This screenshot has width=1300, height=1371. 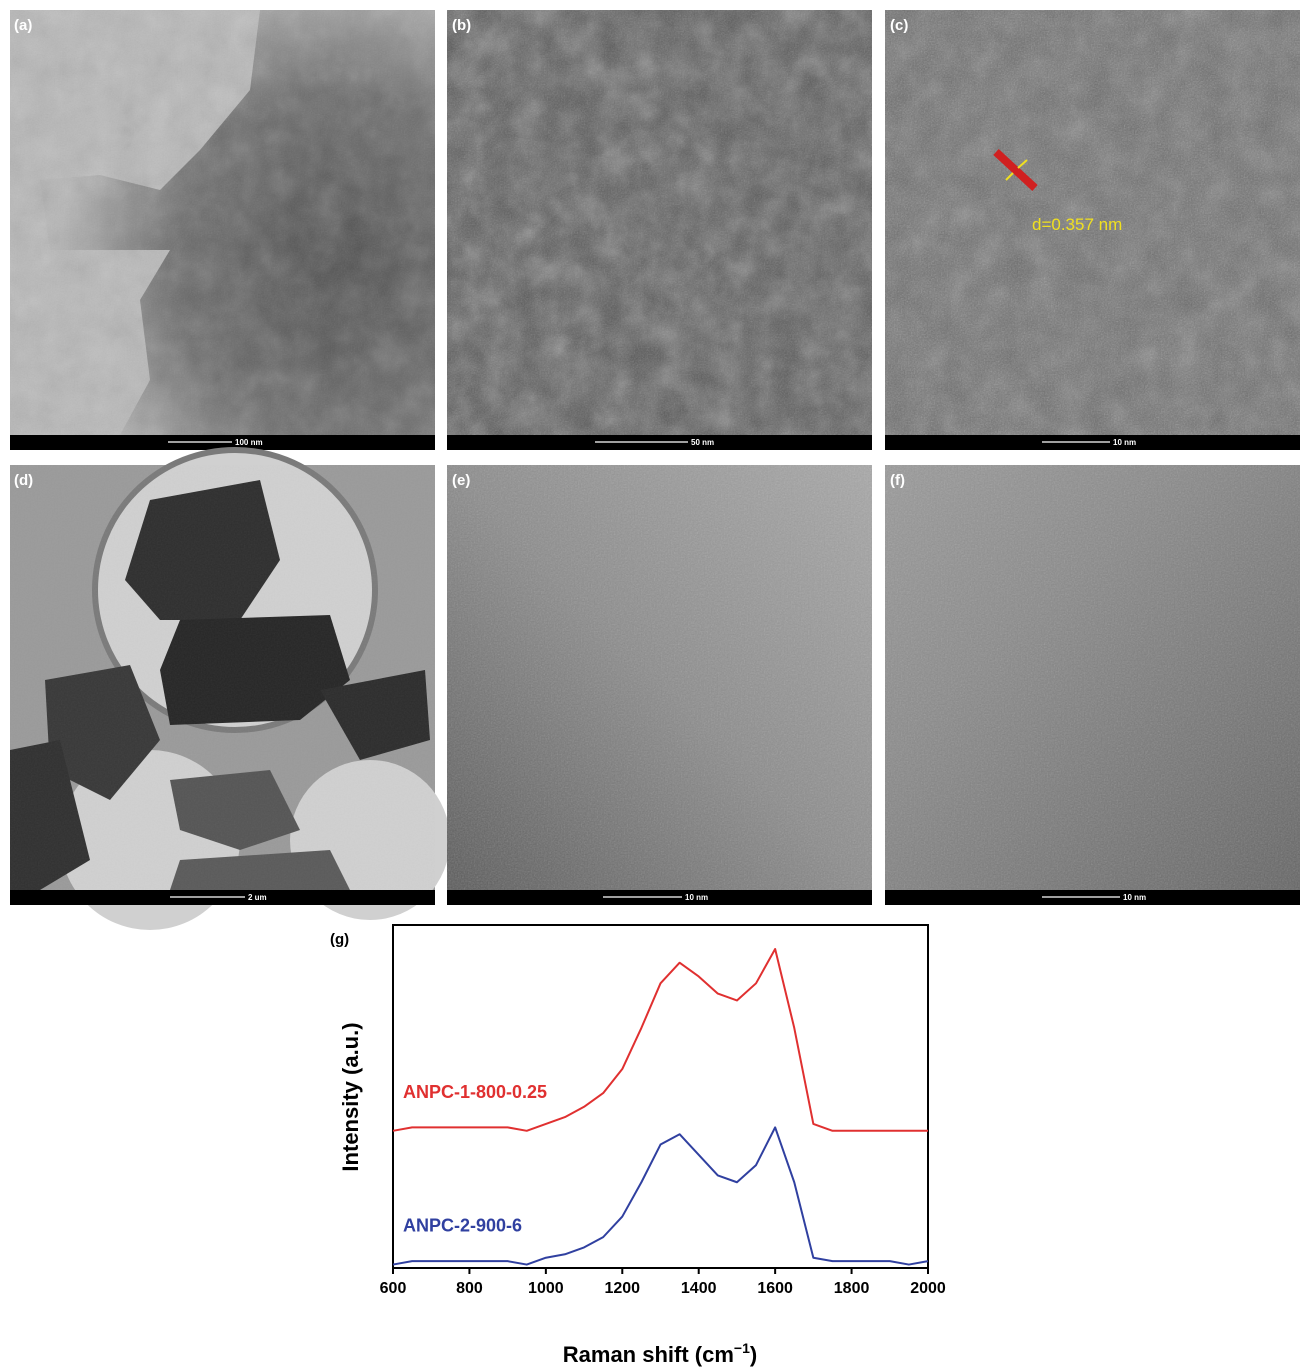 I want to click on y-axis-label: Intensity (a.u.), so click(x=350, y=1096).